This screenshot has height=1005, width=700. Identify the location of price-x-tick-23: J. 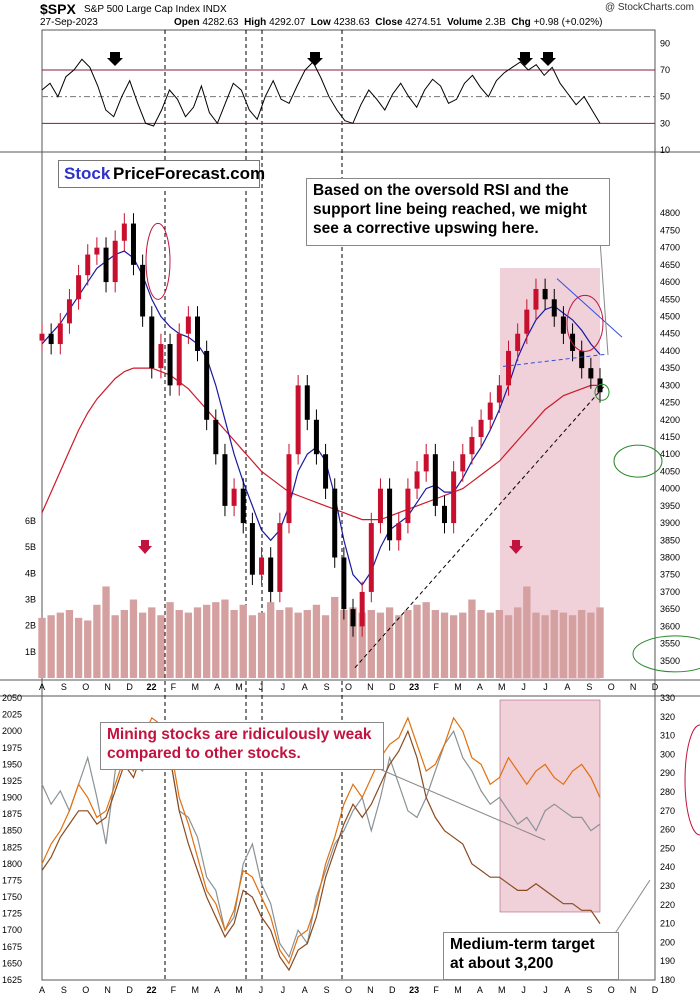
(545, 687).